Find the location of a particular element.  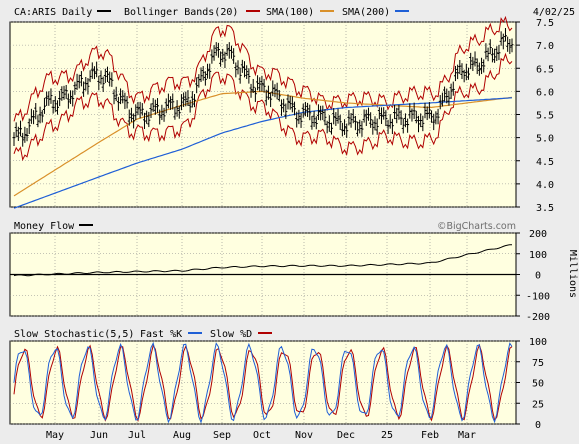

sto-tick-label: 0 is located at coordinates (538, 425).